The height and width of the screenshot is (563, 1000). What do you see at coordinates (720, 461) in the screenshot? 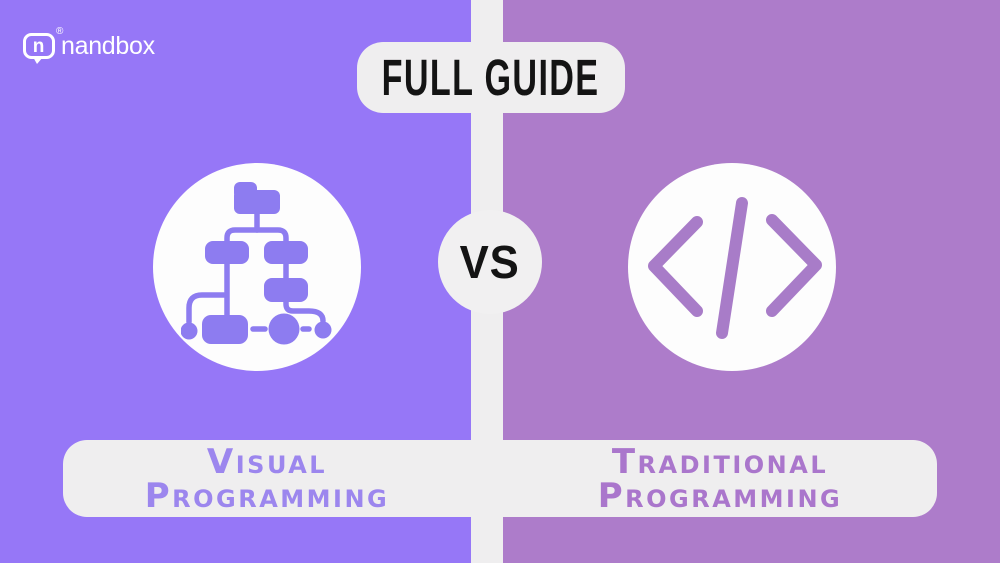
I see `title-line: Traditional` at bounding box center [720, 461].